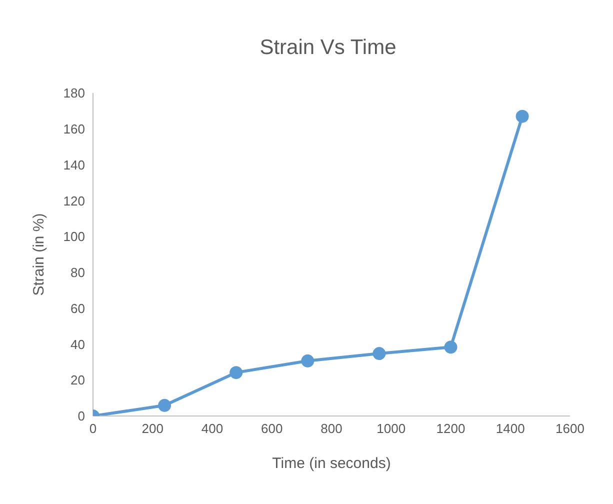 This screenshot has width=613, height=504. What do you see at coordinates (391, 428) in the screenshot?
I see `x-tick-label: 1000` at bounding box center [391, 428].